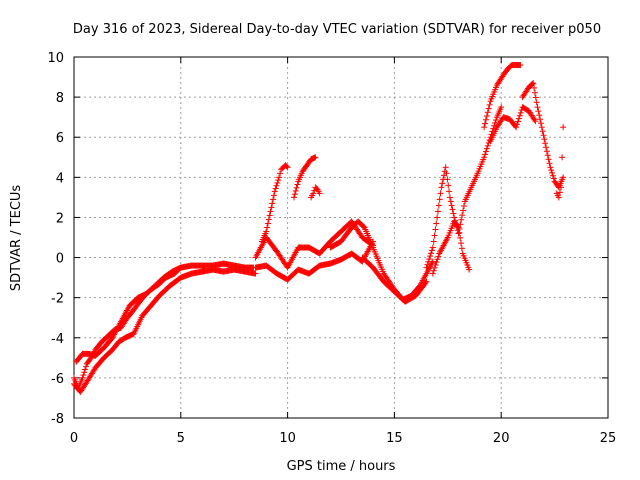 This screenshot has height=480, width=640. What do you see at coordinates (60, 218) in the screenshot?
I see `y-tick-label: 2` at bounding box center [60, 218].